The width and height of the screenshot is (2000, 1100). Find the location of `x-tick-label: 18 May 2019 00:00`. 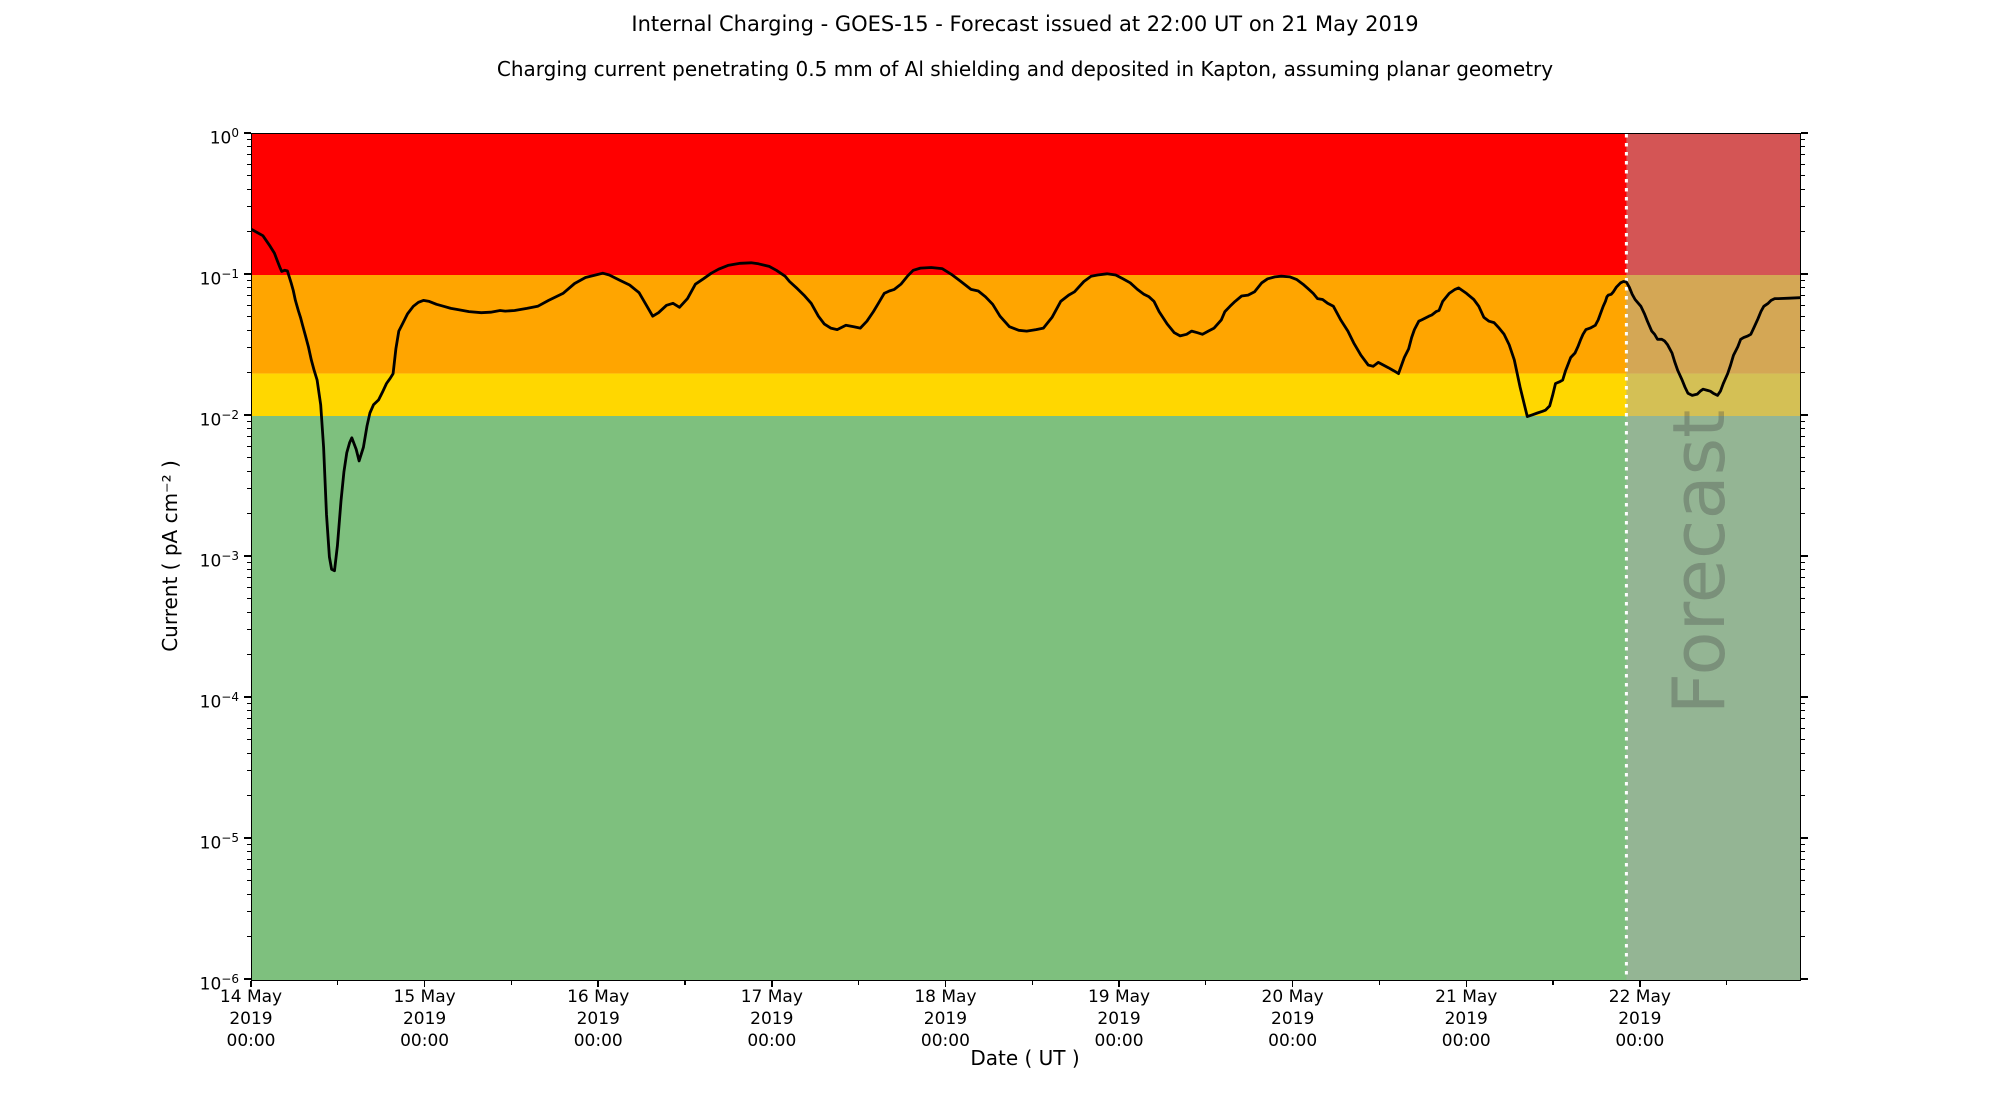

x-tick-label: 18 May 2019 00:00 is located at coordinates (945, 1019).